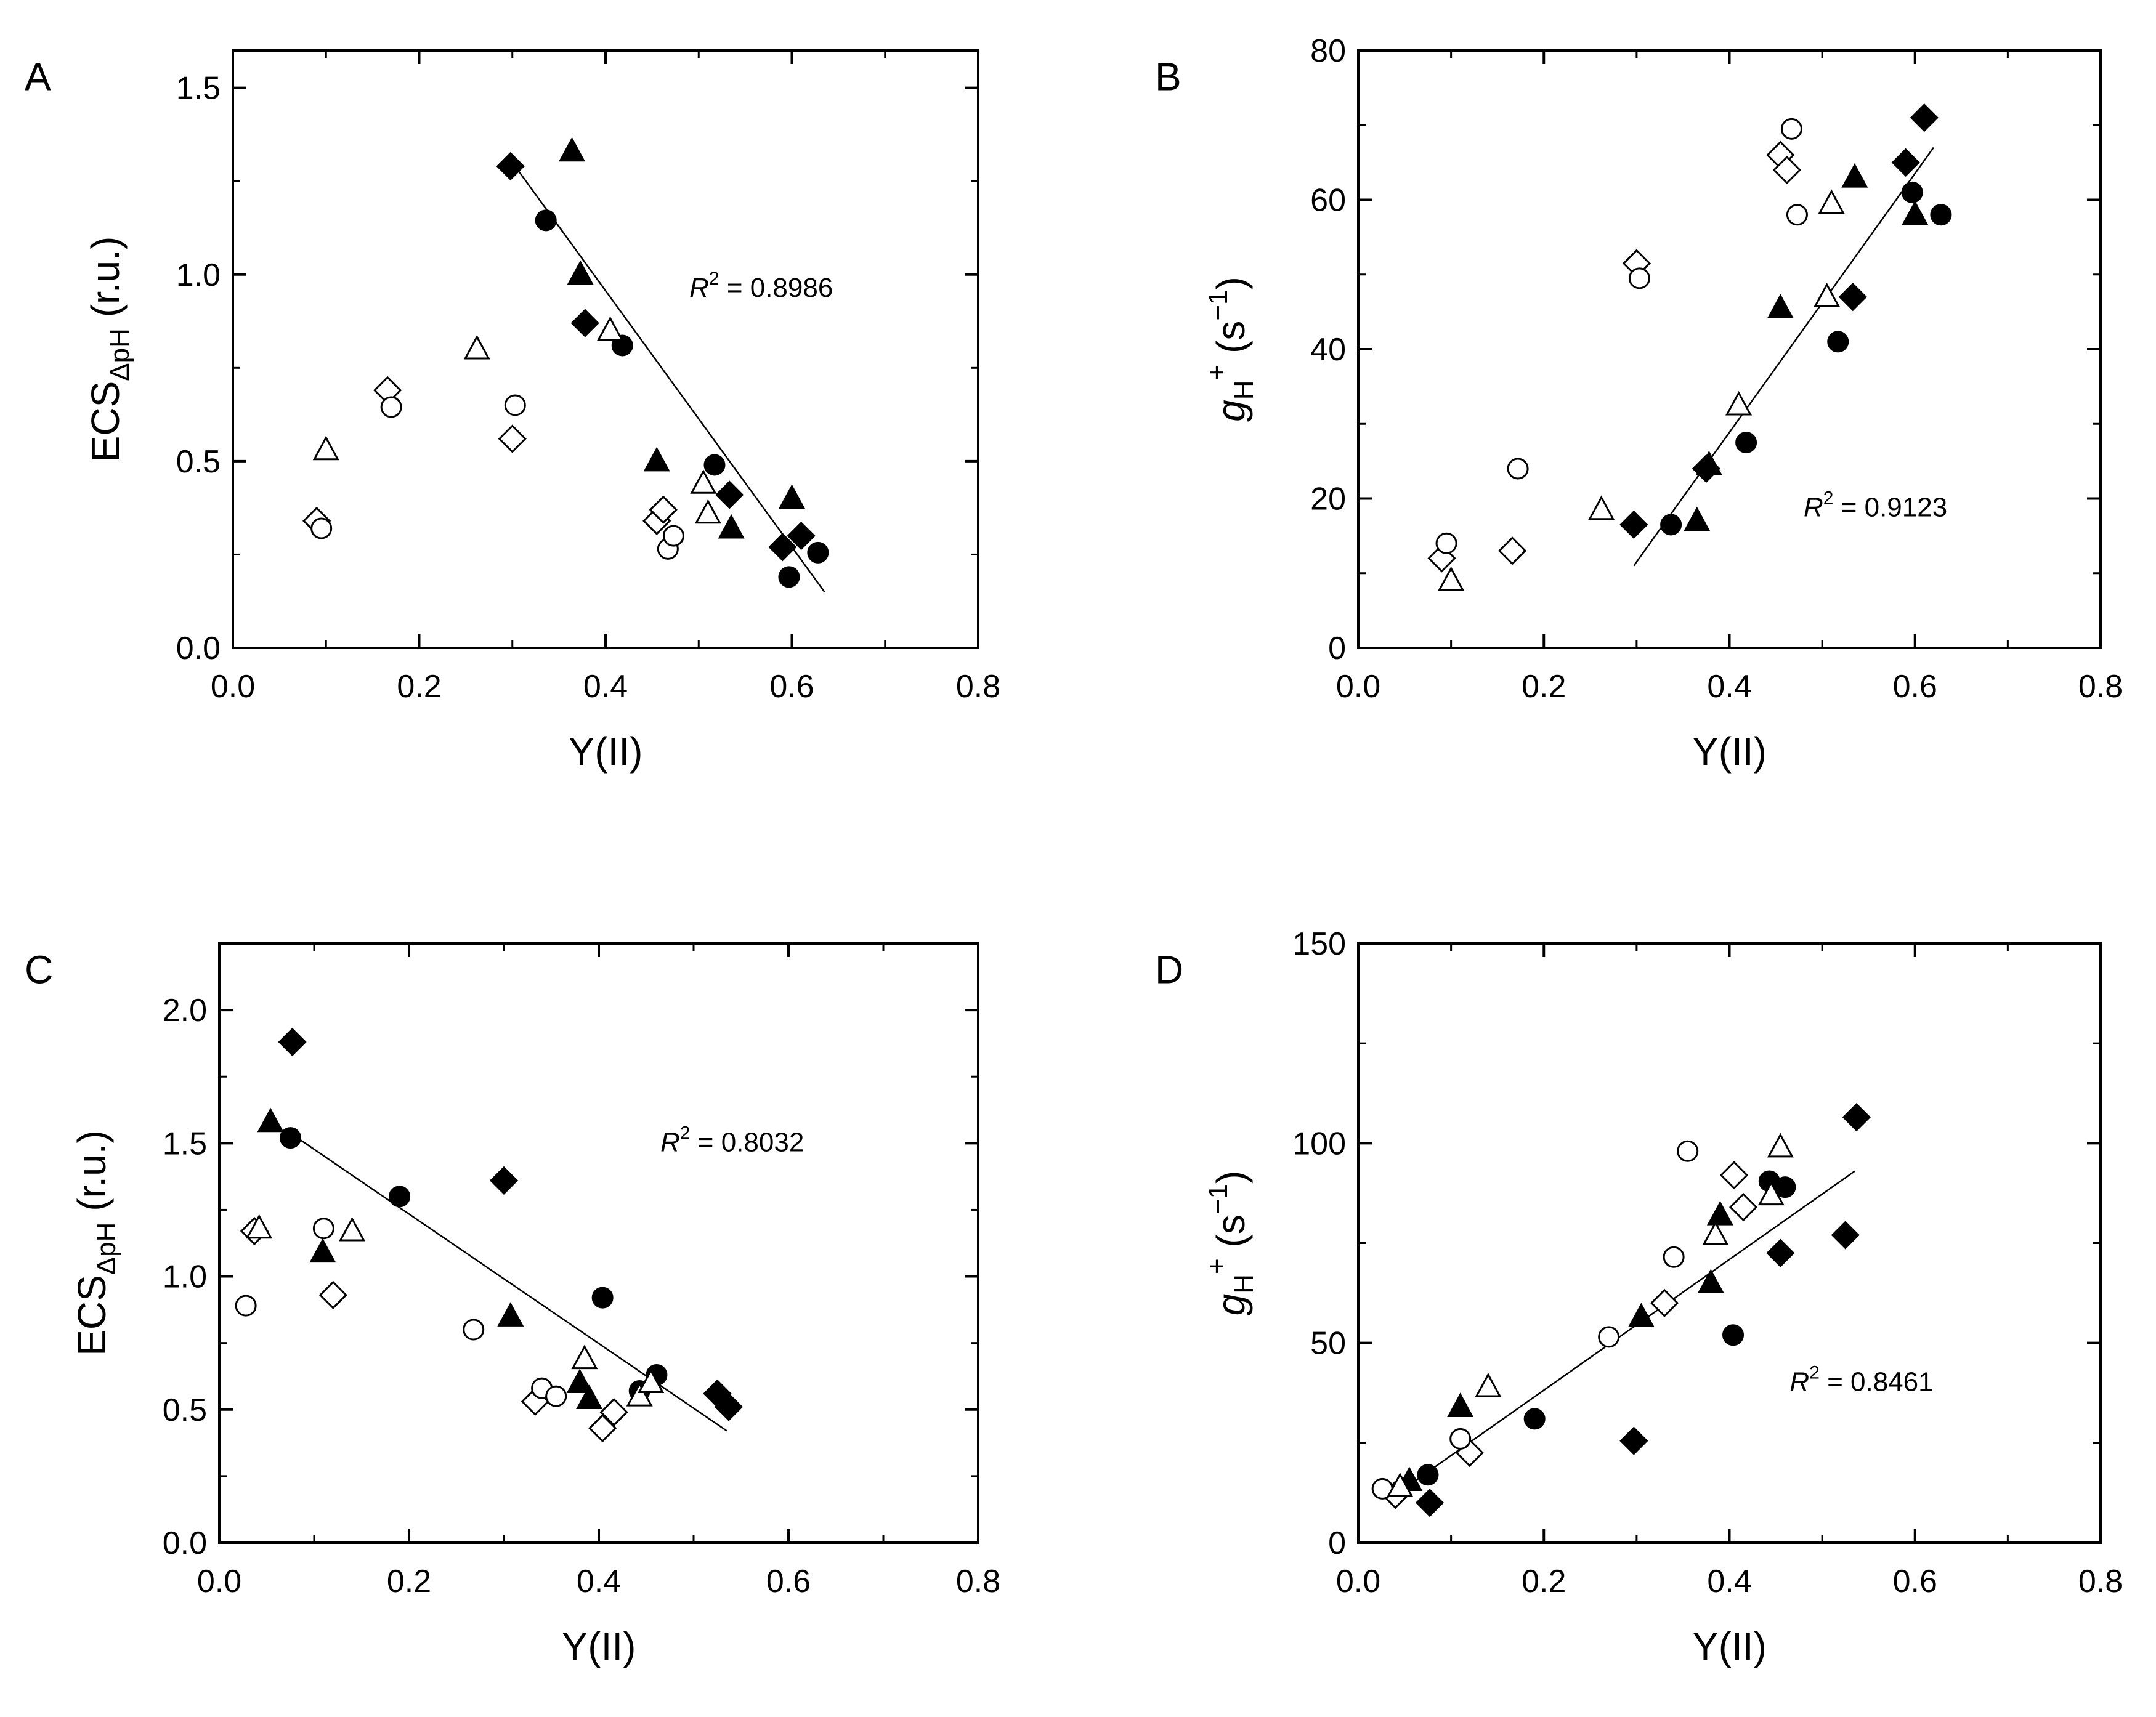 This screenshot has width=2156, height=1717. I want to click on y-tick-label: 0.5, so click(185, 1410).